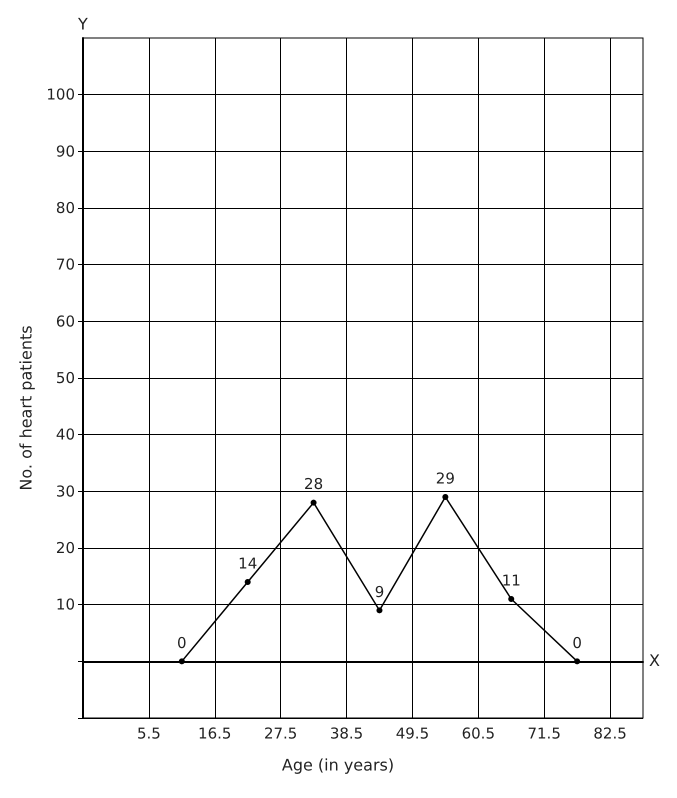 The height and width of the screenshot is (798, 677). What do you see at coordinates (148, 733) in the screenshot?
I see `x-tick-label: 5.5` at bounding box center [148, 733].